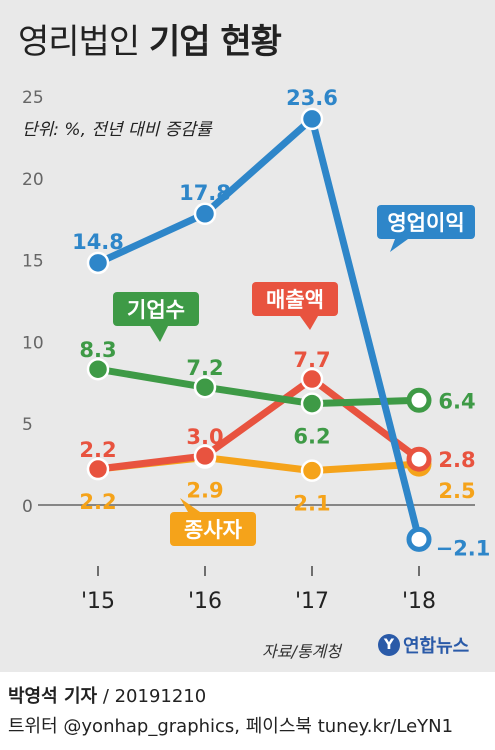  What do you see at coordinates (389, 645) in the screenshot?
I see `yonhap-logo-icon: Y` at bounding box center [389, 645].